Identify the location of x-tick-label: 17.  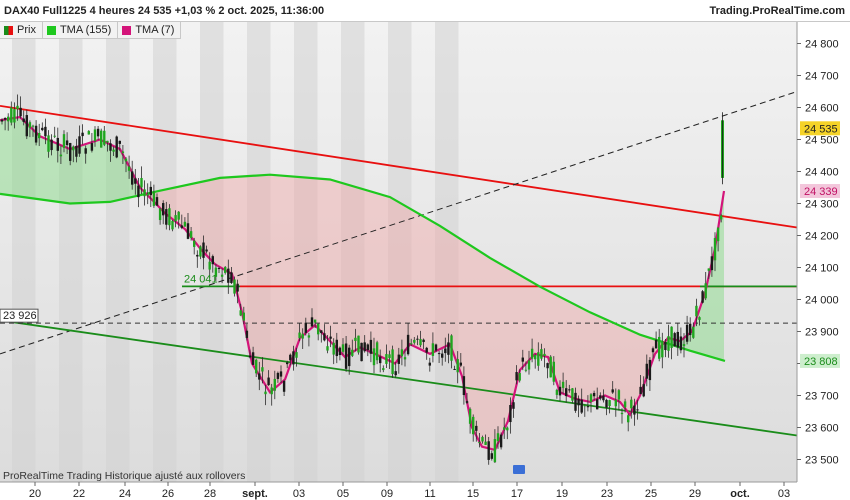
(517, 494).